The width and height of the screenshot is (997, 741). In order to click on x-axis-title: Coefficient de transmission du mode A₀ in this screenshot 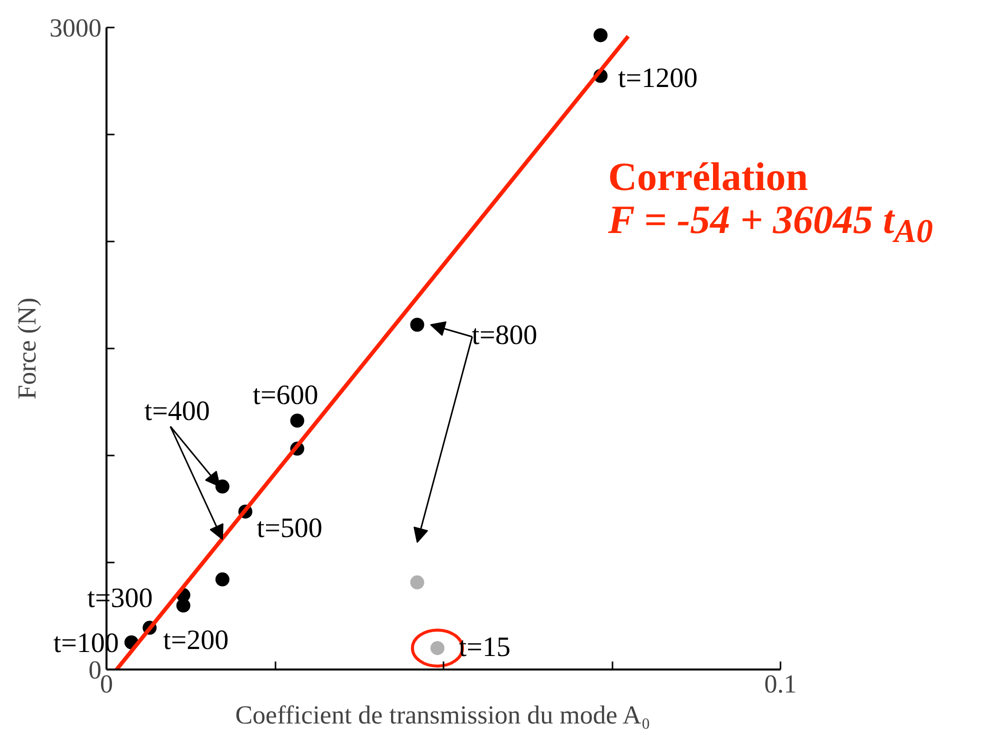, I will do `click(442, 715)`.